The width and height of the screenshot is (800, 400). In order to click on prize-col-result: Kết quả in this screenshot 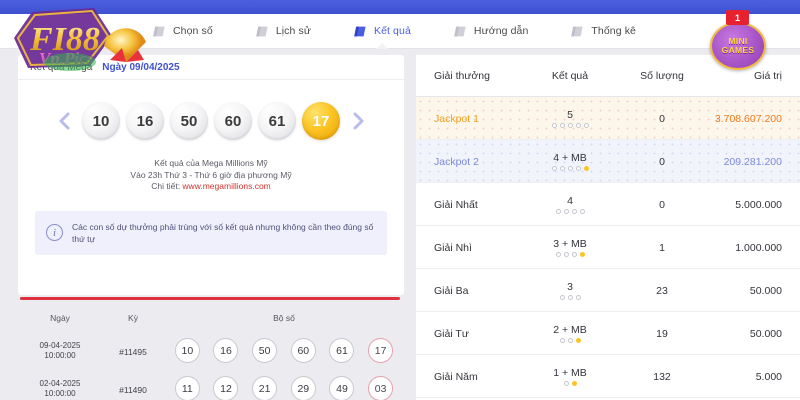, I will do `click(570, 75)`.